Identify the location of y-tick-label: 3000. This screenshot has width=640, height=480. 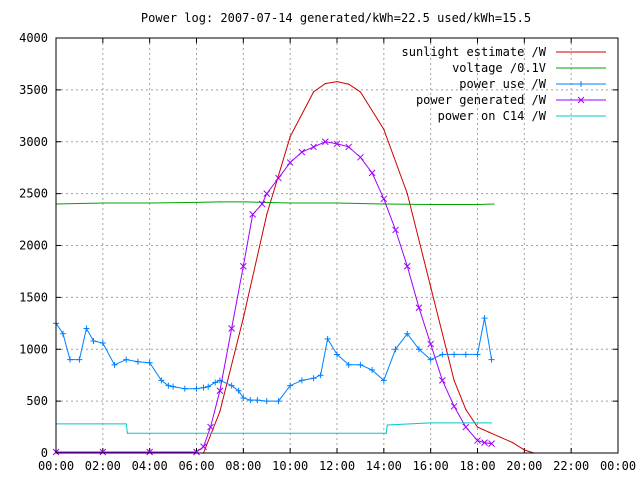
(33, 142).